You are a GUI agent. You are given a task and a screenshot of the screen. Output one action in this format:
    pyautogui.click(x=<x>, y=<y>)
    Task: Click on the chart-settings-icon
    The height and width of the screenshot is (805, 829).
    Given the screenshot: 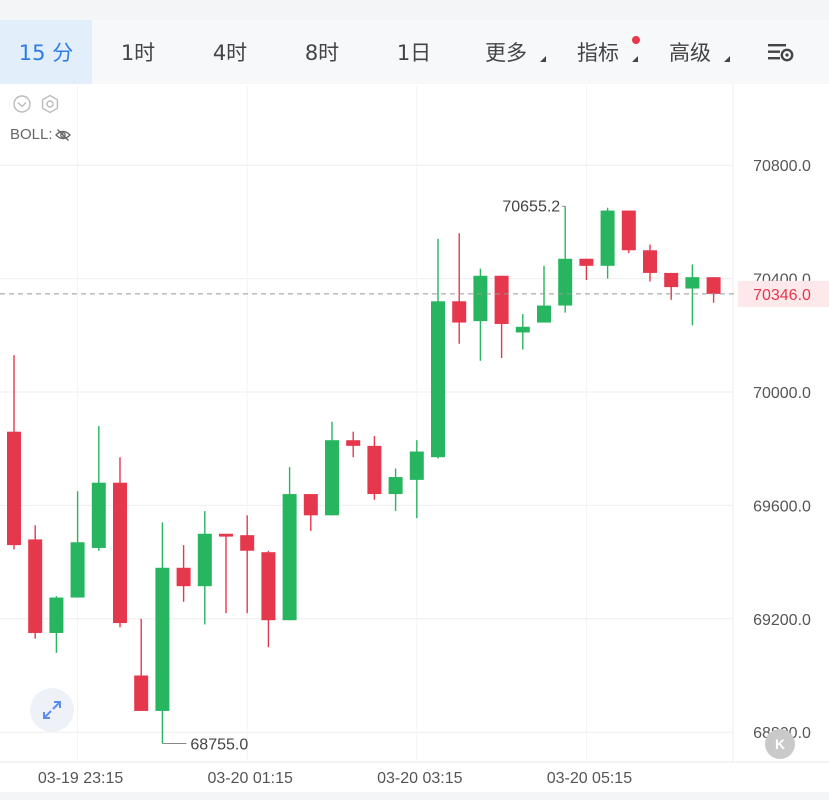 What is the action you would take?
    pyautogui.click(x=781, y=53)
    